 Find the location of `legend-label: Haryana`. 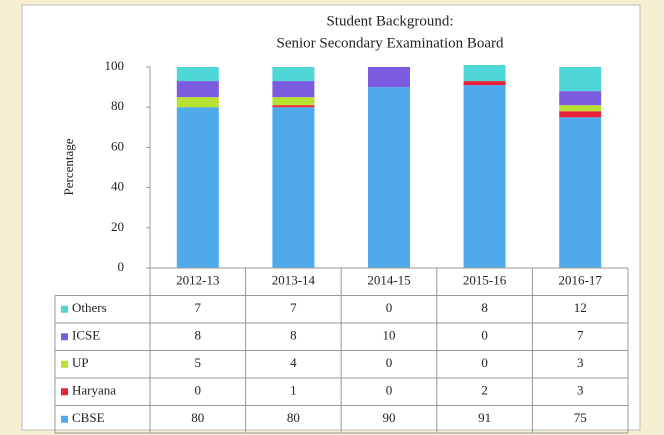

legend-label: Haryana is located at coordinates (94, 390).